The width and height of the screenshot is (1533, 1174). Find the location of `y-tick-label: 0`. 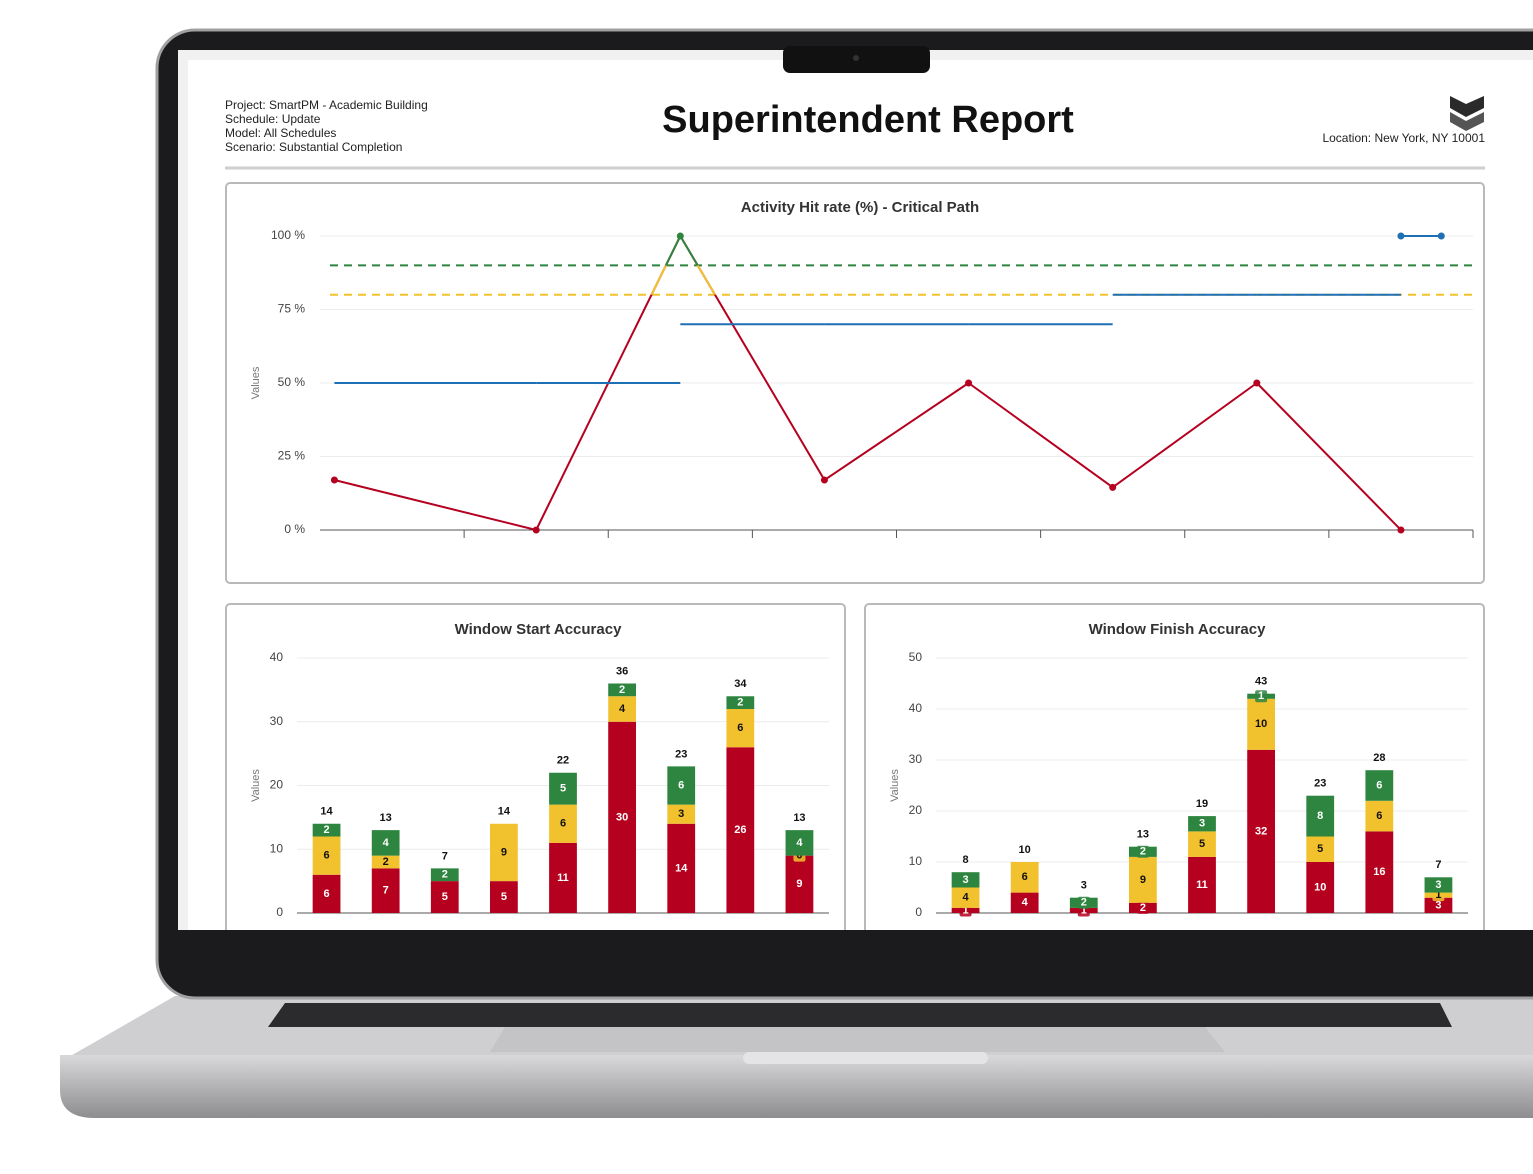

y-tick-label: 0 is located at coordinates (279, 912).